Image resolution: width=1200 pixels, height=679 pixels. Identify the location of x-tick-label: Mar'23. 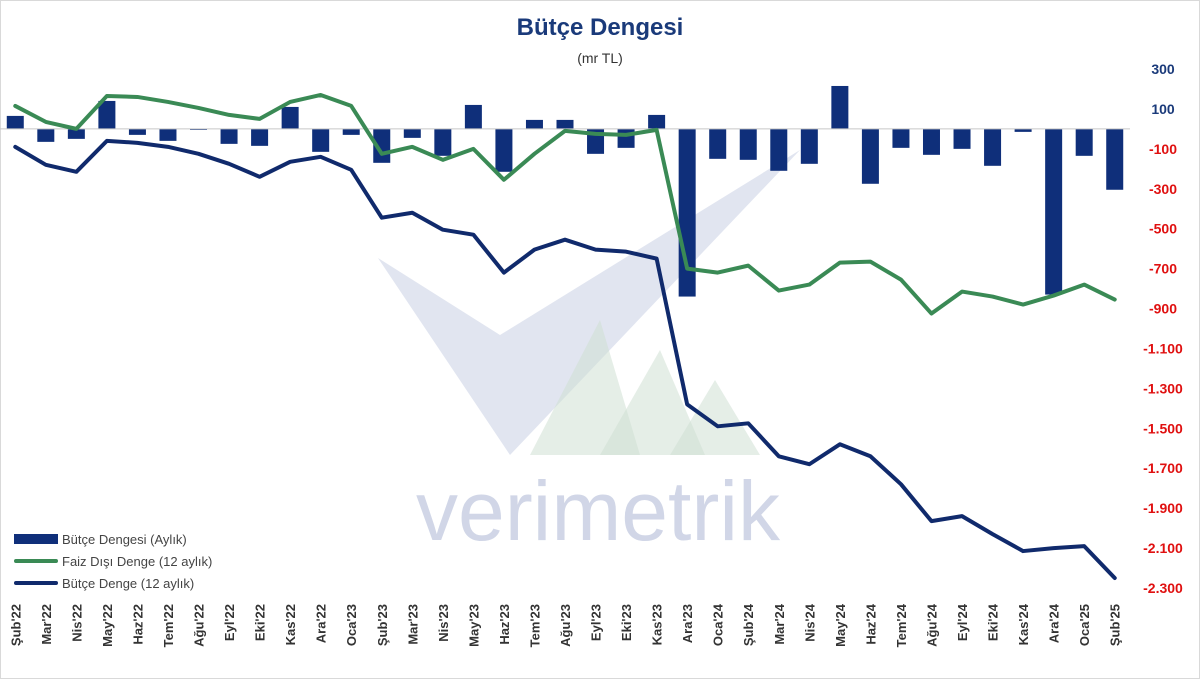
(412, 624).